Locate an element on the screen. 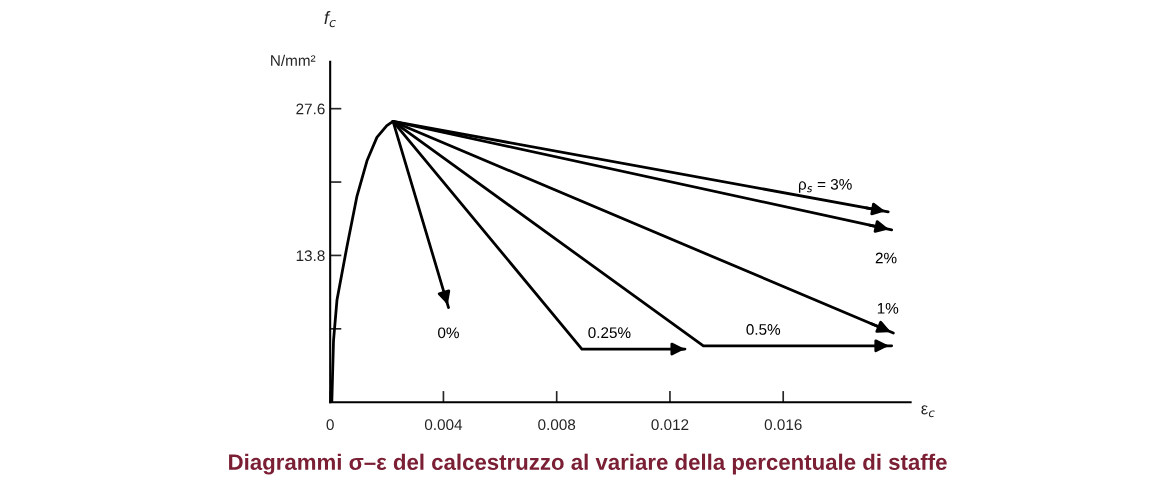  x-tick-label: 0.008 is located at coordinates (557, 425).